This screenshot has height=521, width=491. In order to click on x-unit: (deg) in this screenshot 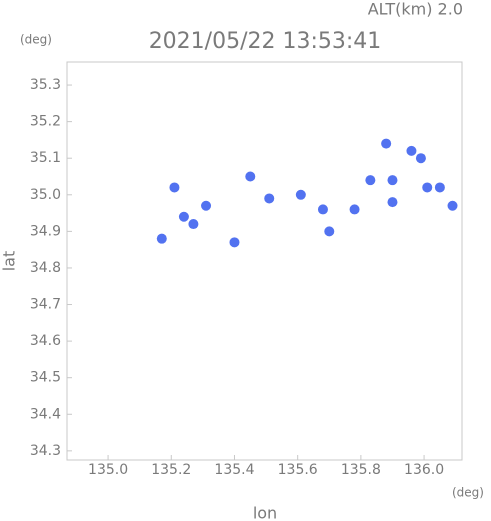, I will do `click(468, 493)`.